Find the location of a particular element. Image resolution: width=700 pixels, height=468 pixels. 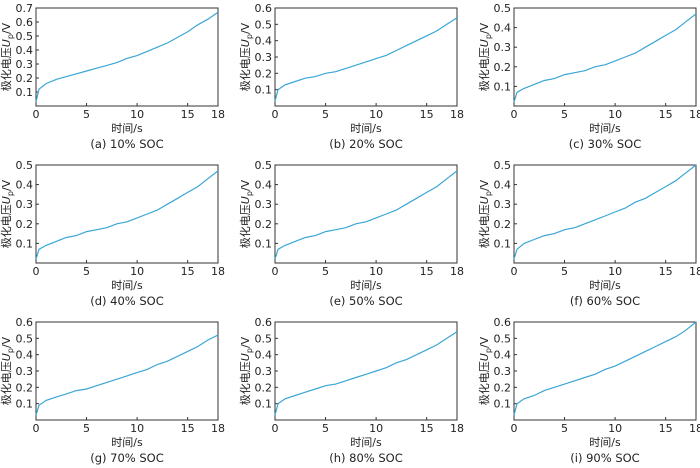

subplot-caption: (d) 40% SOC is located at coordinates (127, 301).